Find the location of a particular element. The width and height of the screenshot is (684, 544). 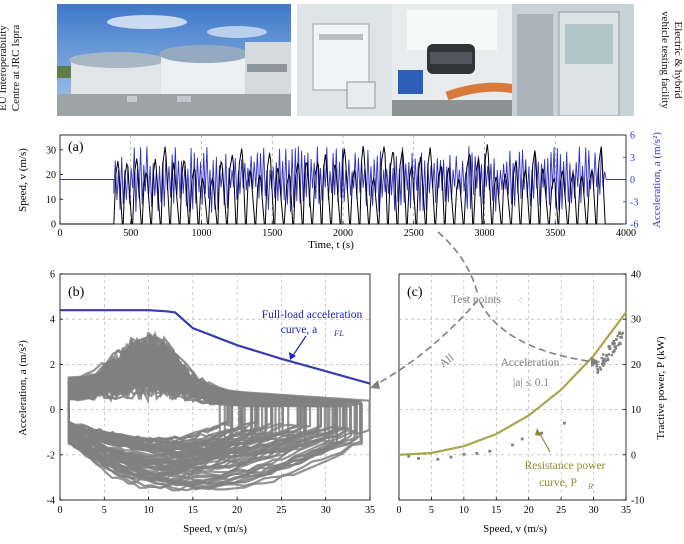

panel-c-ytick-label: 40 is located at coordinates (636, 275).